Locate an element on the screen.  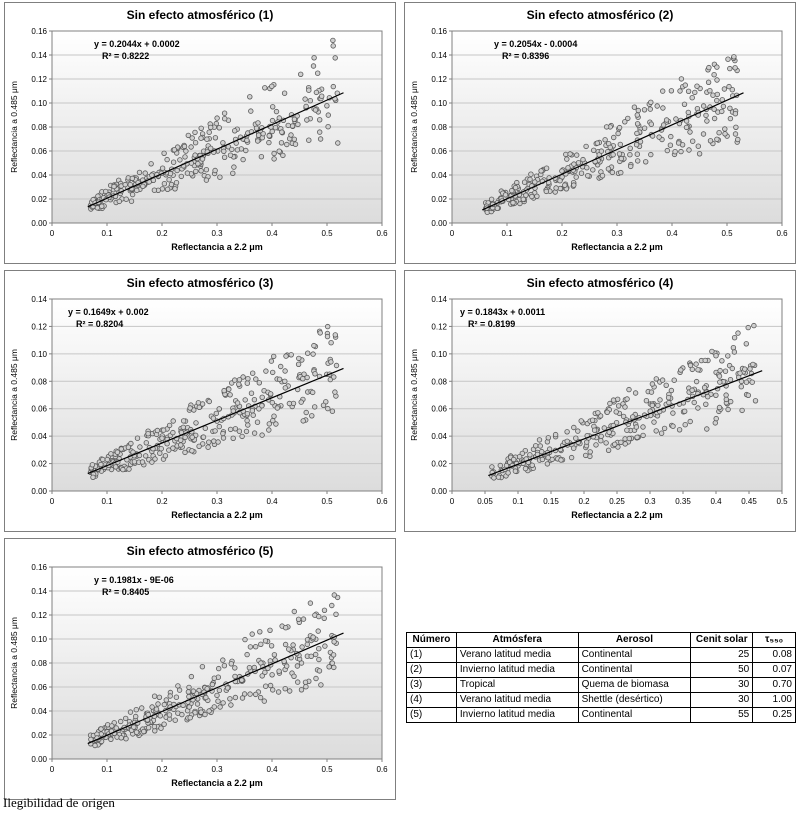
svg-text: y = 0.2054x - 0.0004 is located at coordinates (535, 44).